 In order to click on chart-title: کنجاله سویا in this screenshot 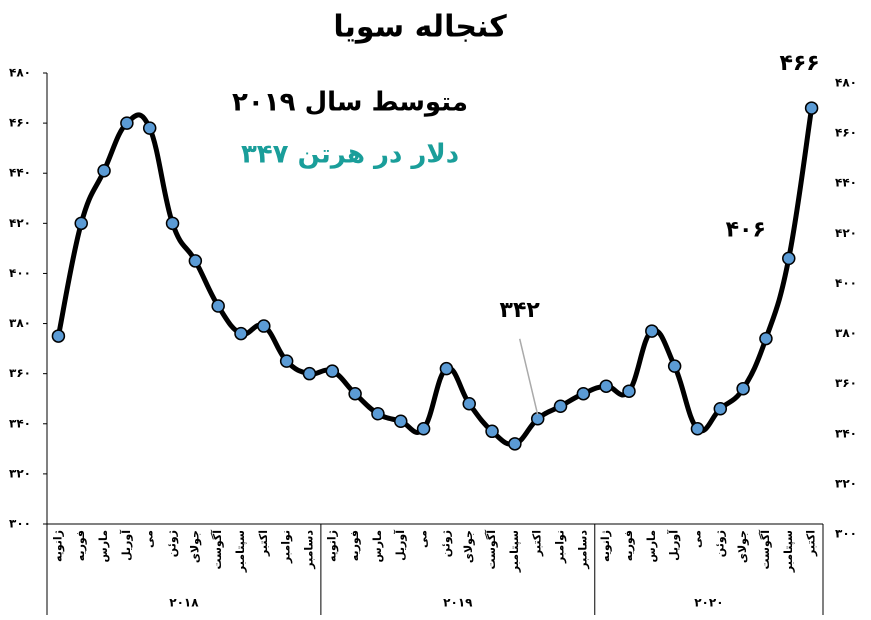, I will do `click(420, 27)`.